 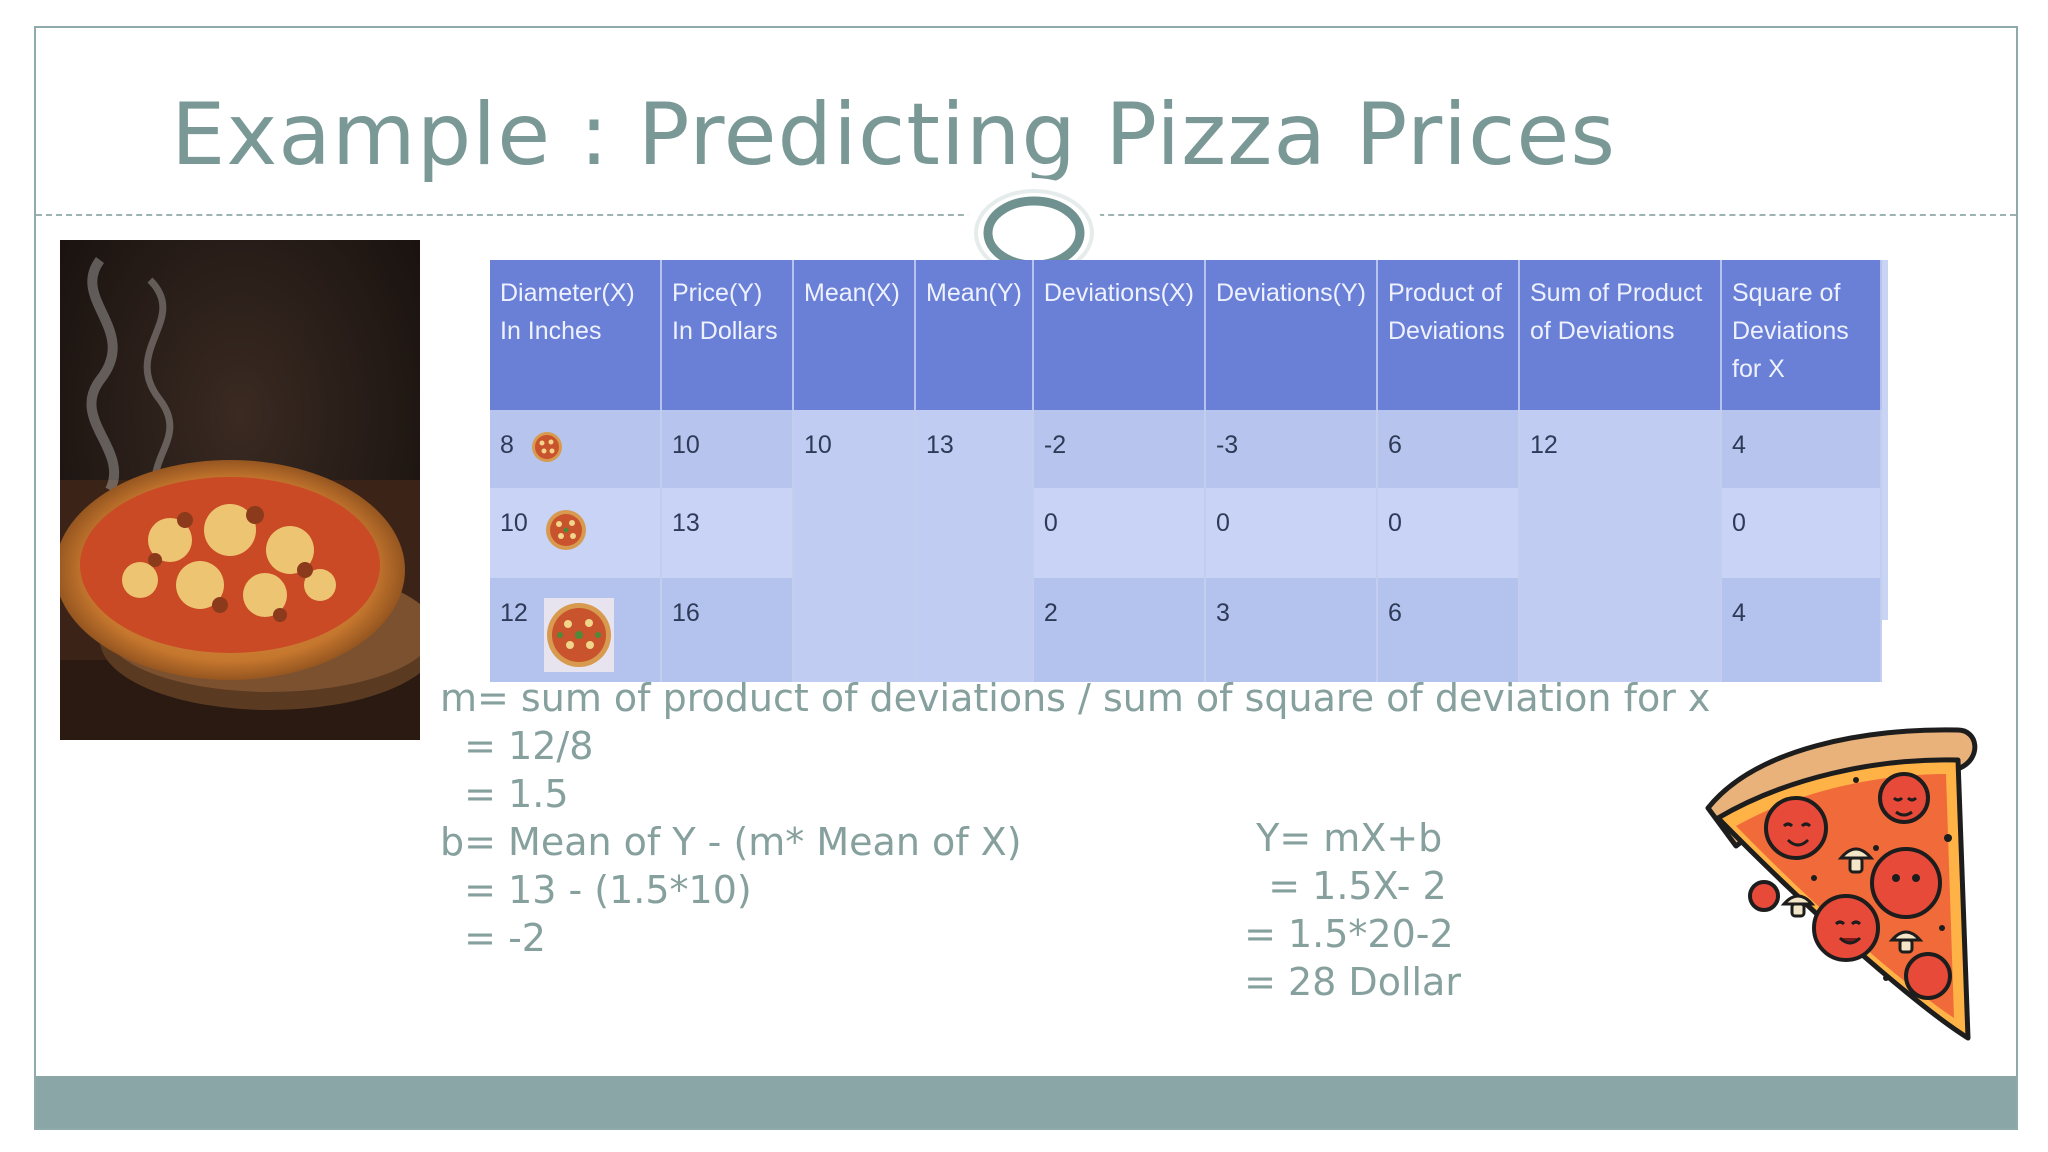 I want to click on cell-dev-y: 0, so click(x=1291, y=533).